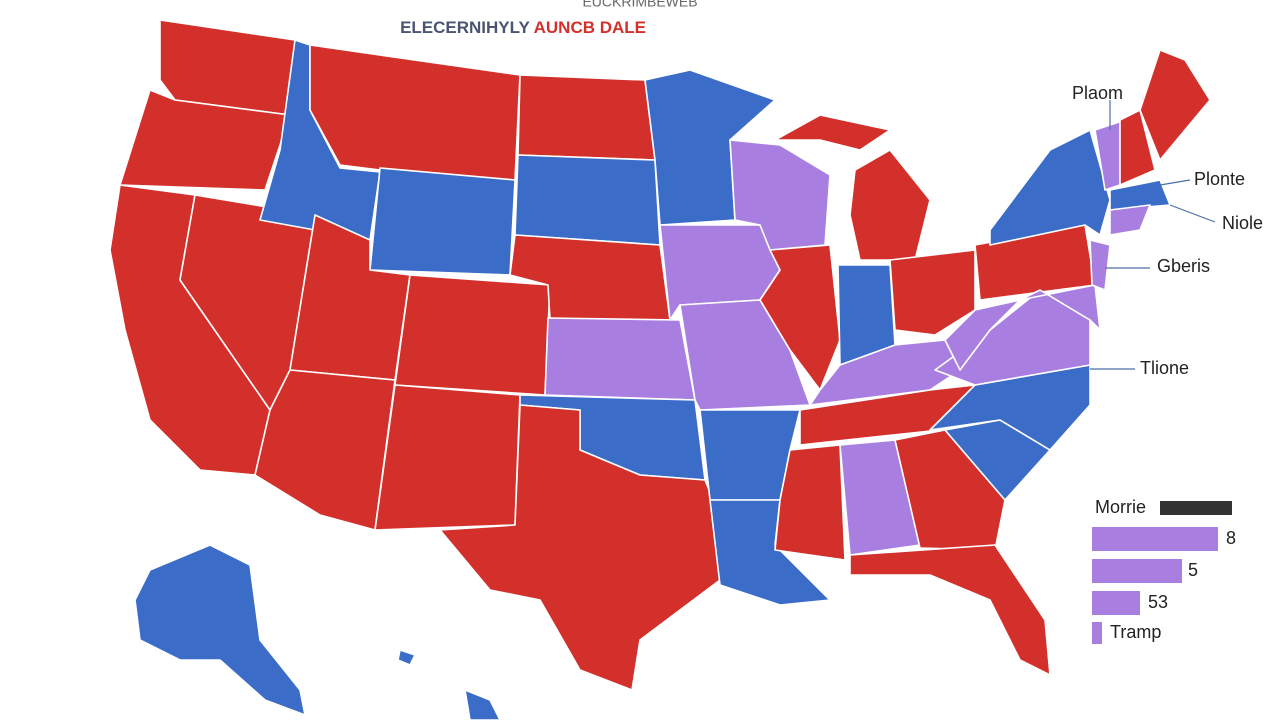 This screenshot has height=720, width=1280. Describe the element at coordinates (1135, 632) in the screenshot. I see `legend-item: Tramp` at that location.